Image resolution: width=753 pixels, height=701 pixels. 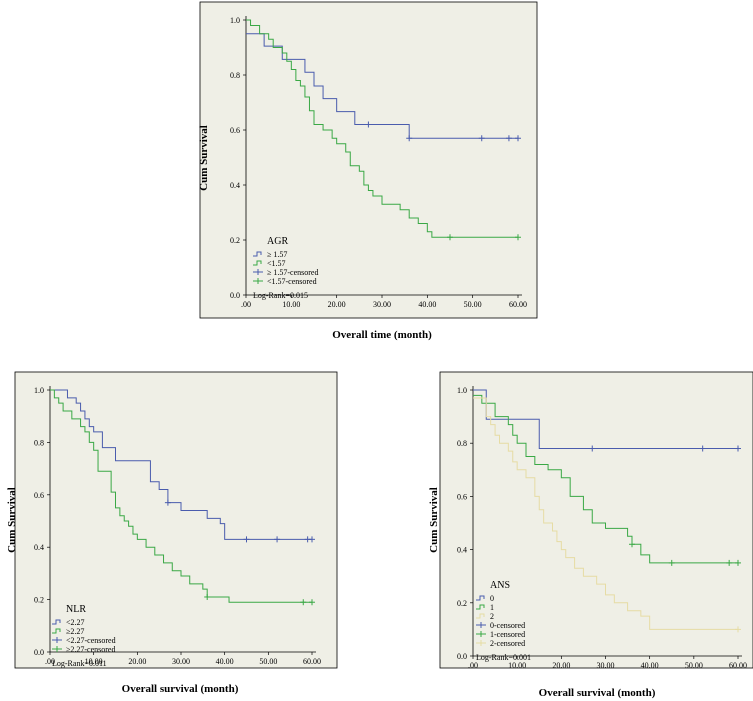 I want to click on legend-label: <2.27-censored, so click(x=91, y=640).